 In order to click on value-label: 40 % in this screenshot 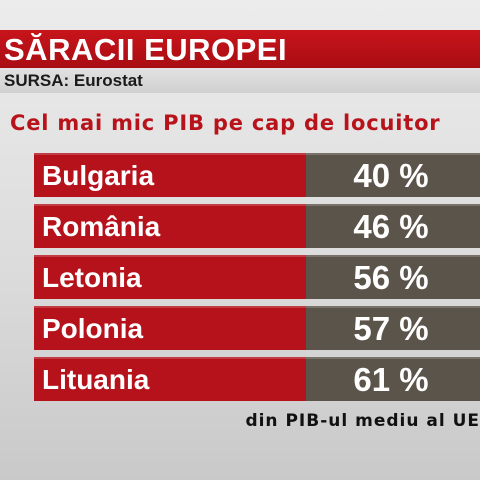, I will do `click(390, 175)`.